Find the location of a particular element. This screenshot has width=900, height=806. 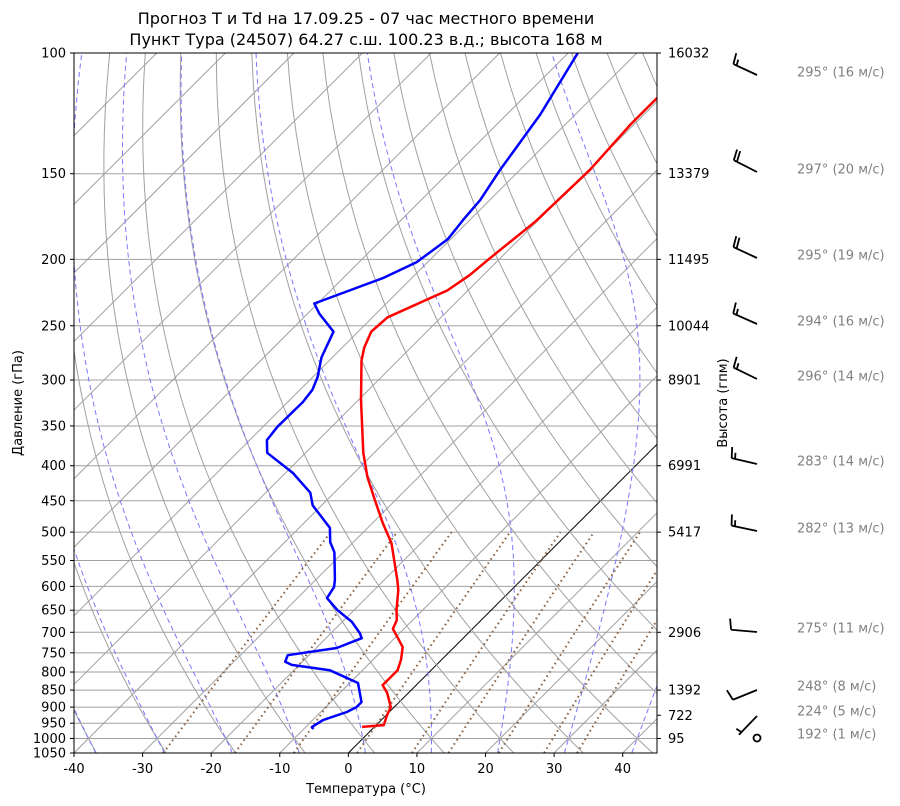

wind-barb: 295° (19 м/с) is located at coordinates (808, 249).